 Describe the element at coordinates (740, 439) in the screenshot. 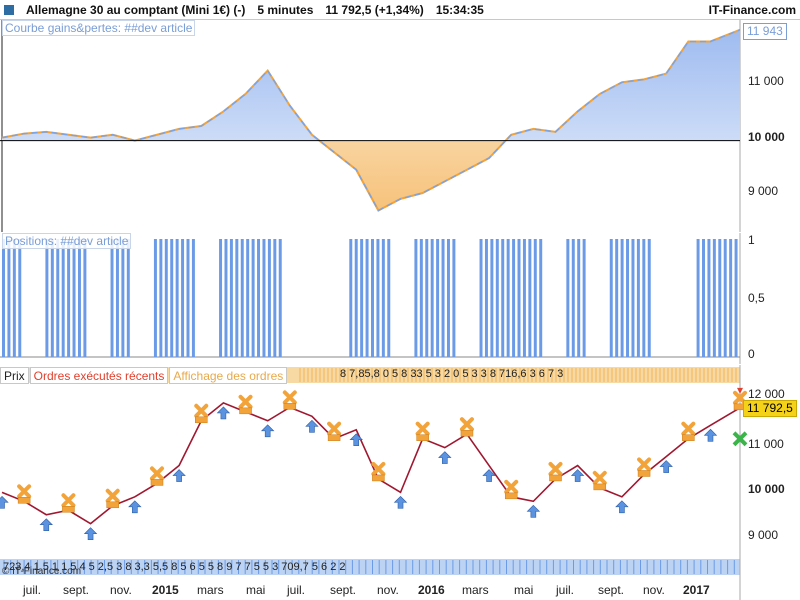

I see `exit-x-icon` at that location.